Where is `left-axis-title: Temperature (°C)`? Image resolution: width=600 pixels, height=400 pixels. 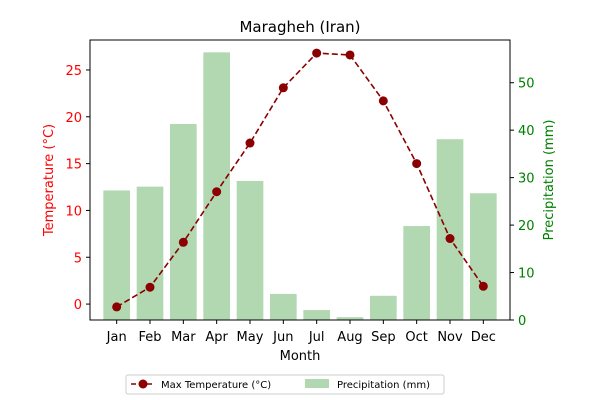
left-axis-title: Temperature (°C) is located at coordinates (49, 180).